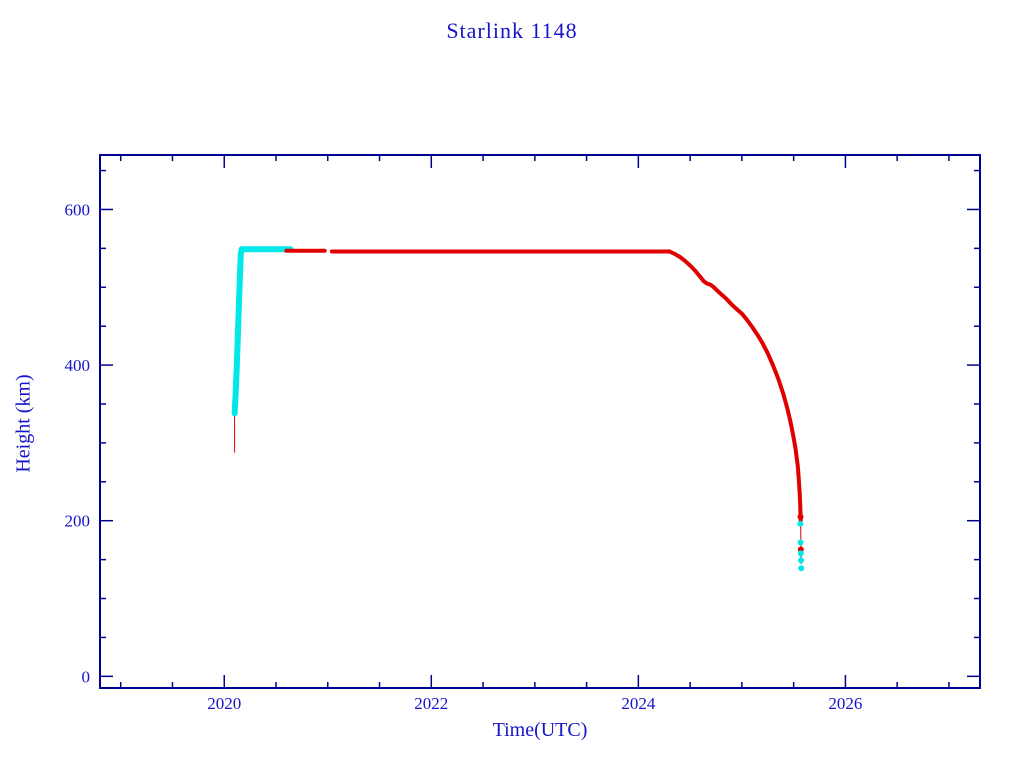 Image resolution: width=1024 pixels, height=768 pixels. What do you see at coordinates (800, 516) in the screenshot?
I see `series-reentry-points-red-point` at bounding box center [800, 516].